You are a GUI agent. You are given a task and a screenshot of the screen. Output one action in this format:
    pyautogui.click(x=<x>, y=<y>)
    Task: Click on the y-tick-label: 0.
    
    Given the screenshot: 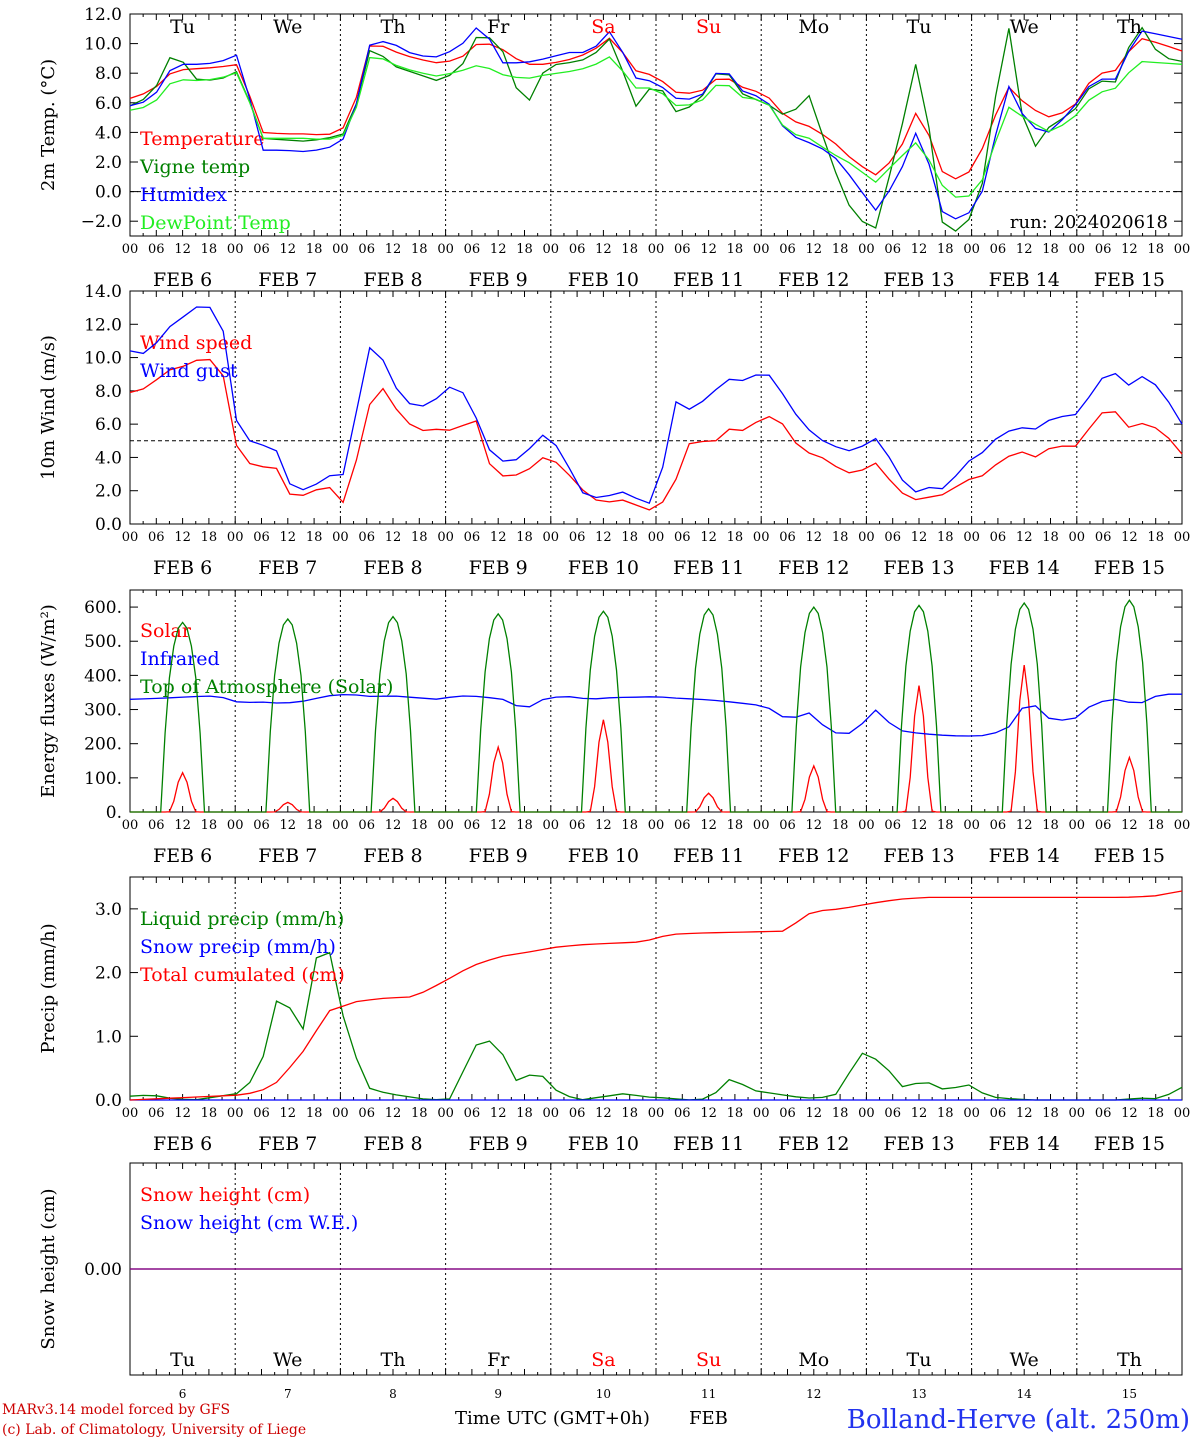 What is the action you would take?
    pyautogui.click(x=114, y=813)
    